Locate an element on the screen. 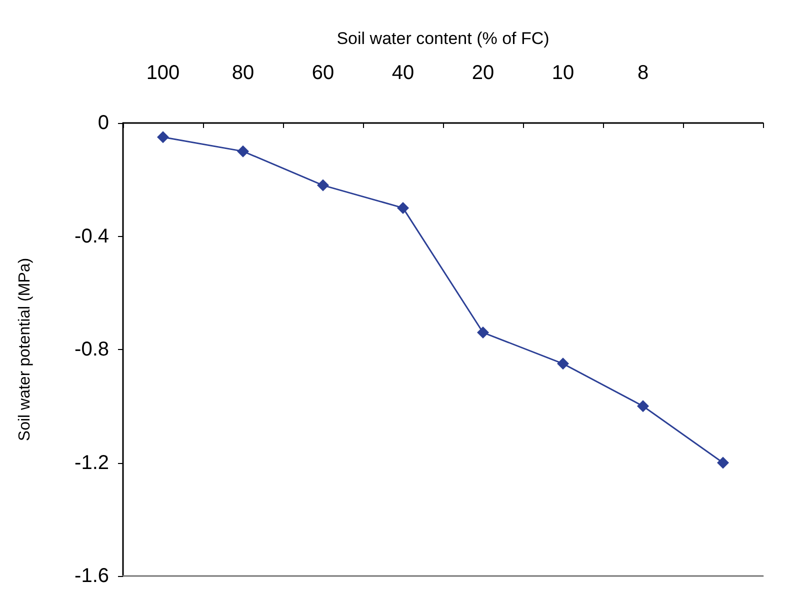 The width and height of the screenshot is (793, 591). y-tick-label: 0 is located at coordinates (103, 123).